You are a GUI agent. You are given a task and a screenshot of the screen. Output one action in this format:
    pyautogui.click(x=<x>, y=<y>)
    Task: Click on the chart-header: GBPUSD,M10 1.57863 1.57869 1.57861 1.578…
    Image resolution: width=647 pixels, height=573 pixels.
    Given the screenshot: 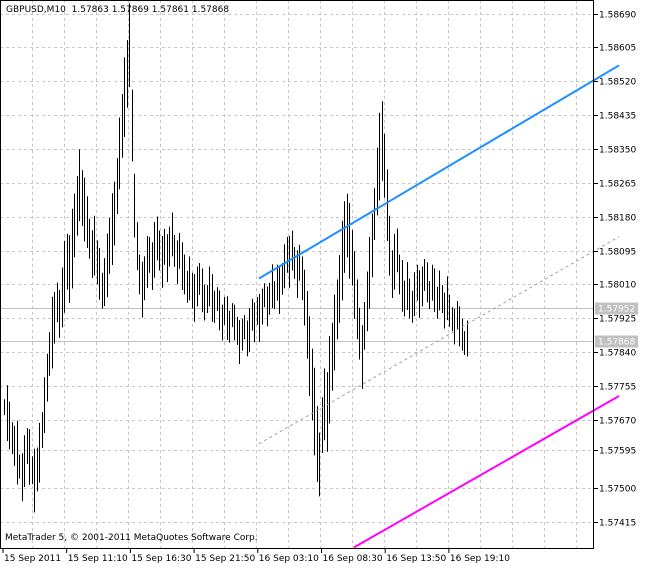 What is the action you would take?
    pyautogui.click(x=117, y=10)
    